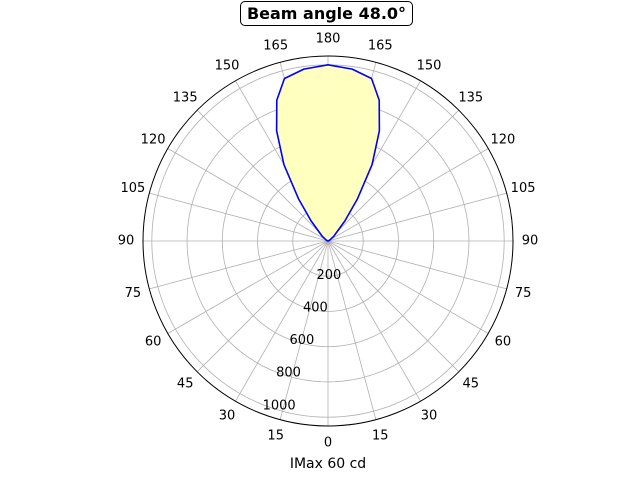 The image size is (640, 480). I want to click on chart-title: Beam angle 48.0°, so click(326, 13).